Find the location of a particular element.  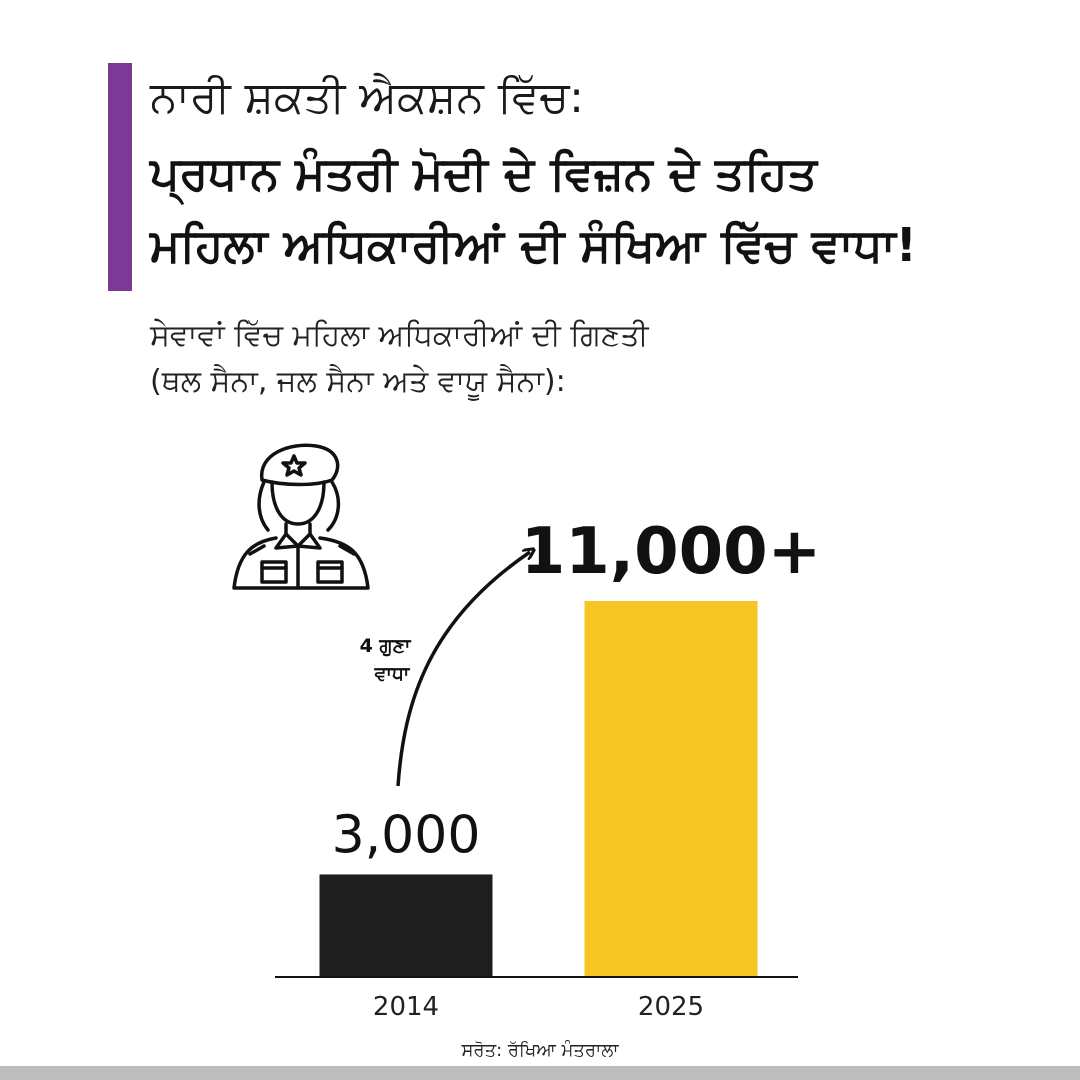

header-title-line3: ਮਹਿਲਾ ਅਧਿਕਾਰੀਆਂ ਦੀ ਸੰਖਿਆ ਵਿੱਚ ਵਾਧਾ! is located at coordinates (533, 245).